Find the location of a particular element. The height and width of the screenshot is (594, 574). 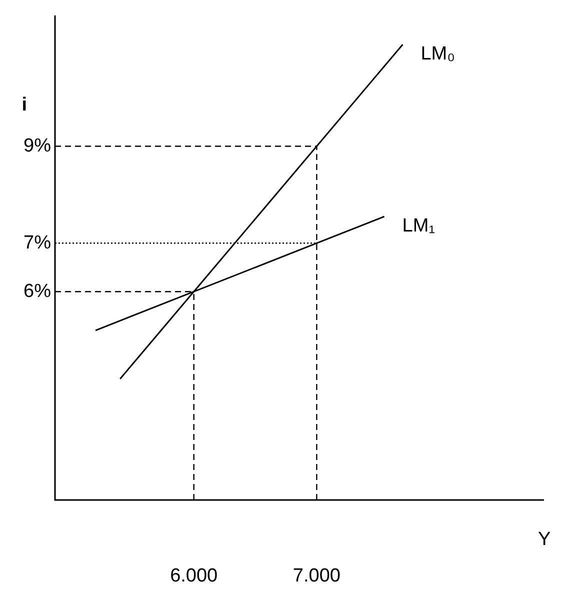

y-axis-title: i is located at coordinates (24, 105).